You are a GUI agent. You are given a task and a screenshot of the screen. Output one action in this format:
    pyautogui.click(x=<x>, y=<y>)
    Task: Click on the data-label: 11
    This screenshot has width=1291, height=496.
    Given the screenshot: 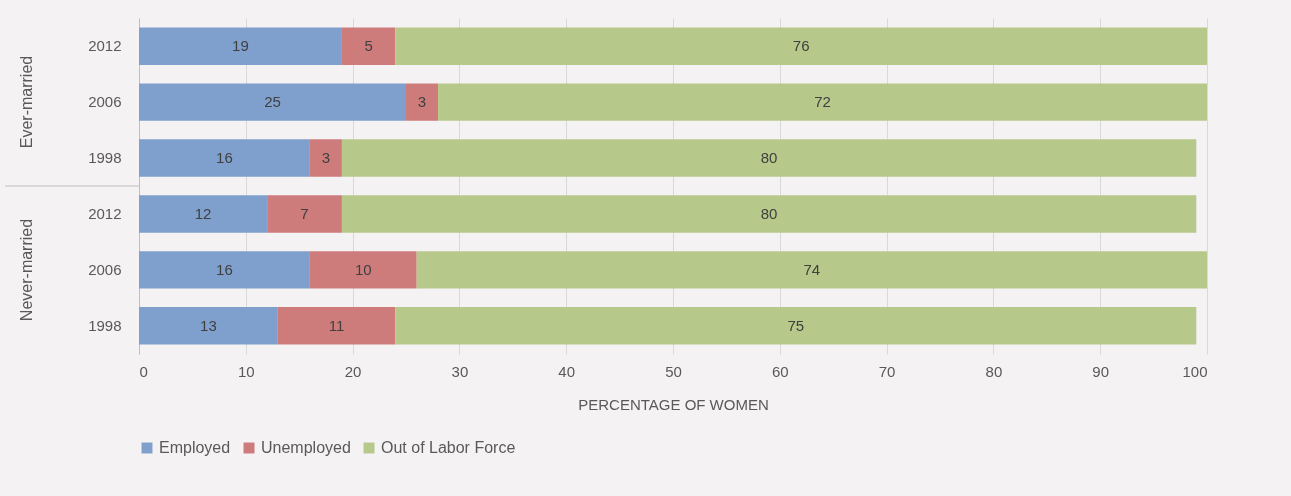 What is the action you would take?
    pyautogui.click(x=336, y=325)
    